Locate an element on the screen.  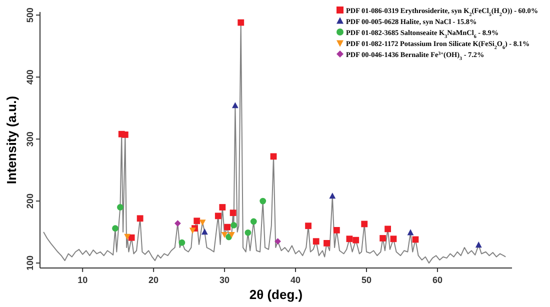
x-tick-label: 60 is located at coordinates (437, 280).